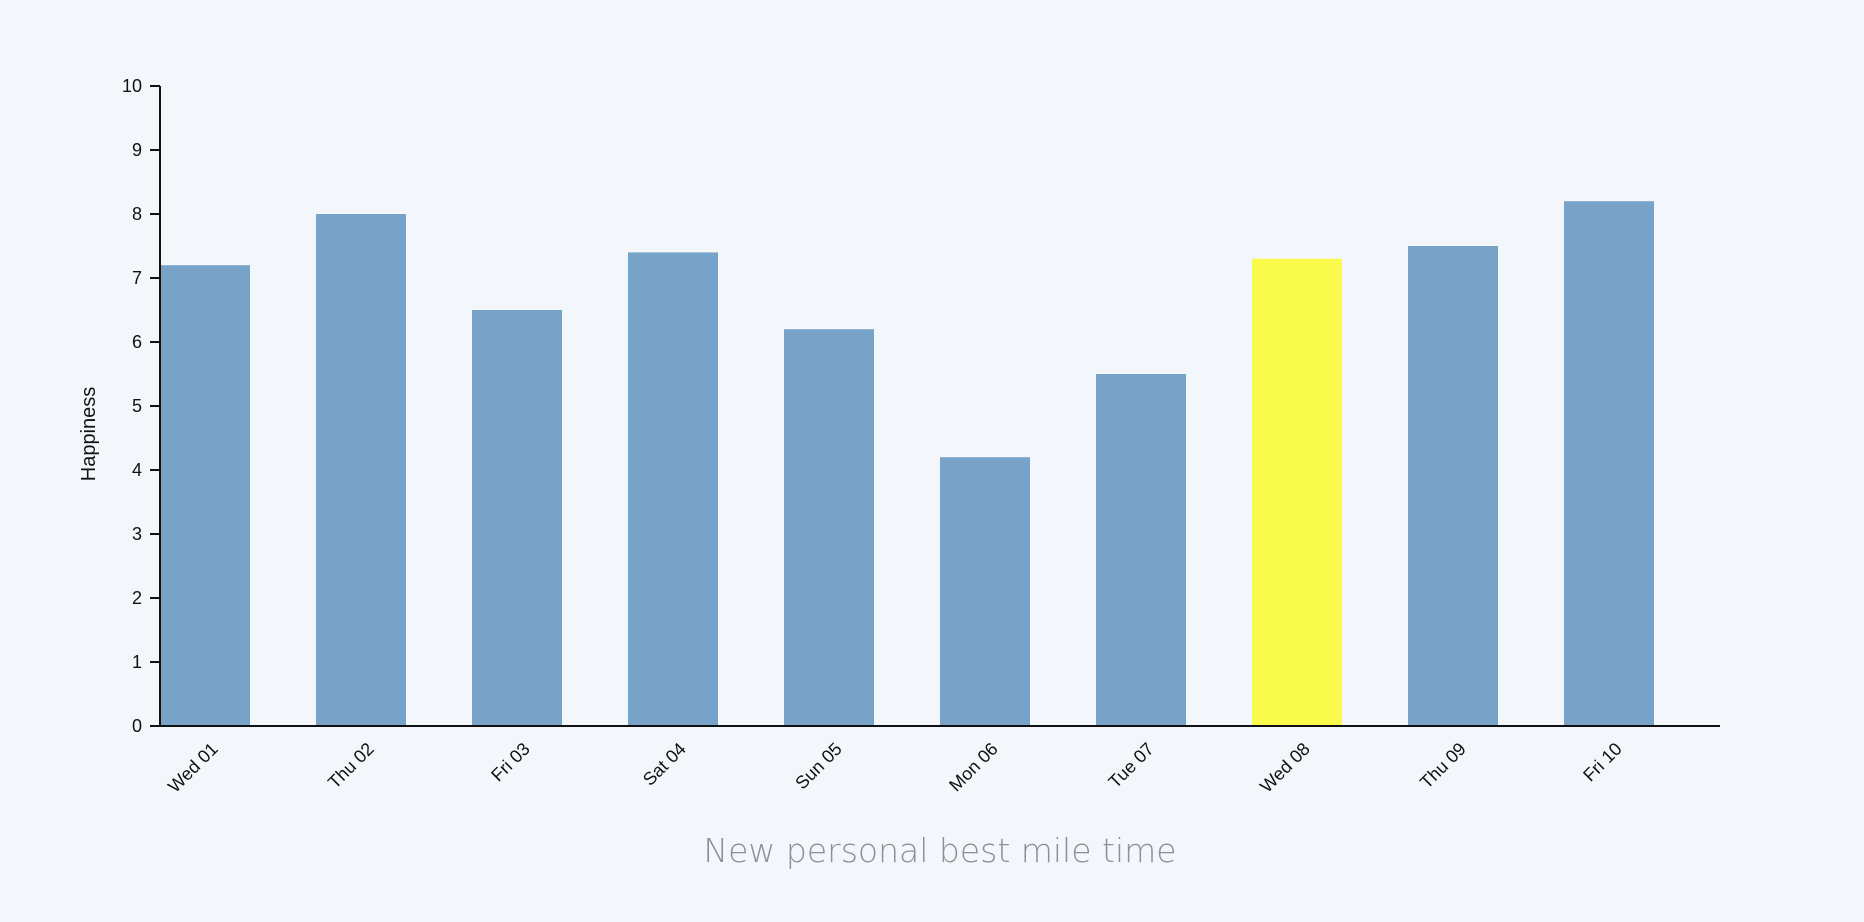  Describe the element at coordinates (351, 766) in the screenshot. I see `x-tick-label: Thu 02` at that location.